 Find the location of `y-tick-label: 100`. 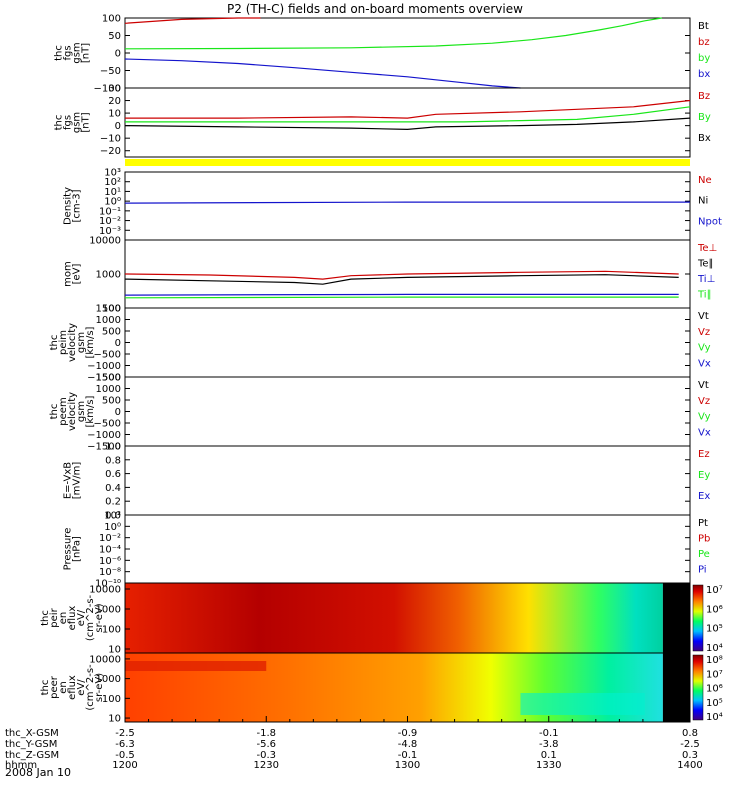

y-tick-label: 100 is located at coordinates (111, 19).